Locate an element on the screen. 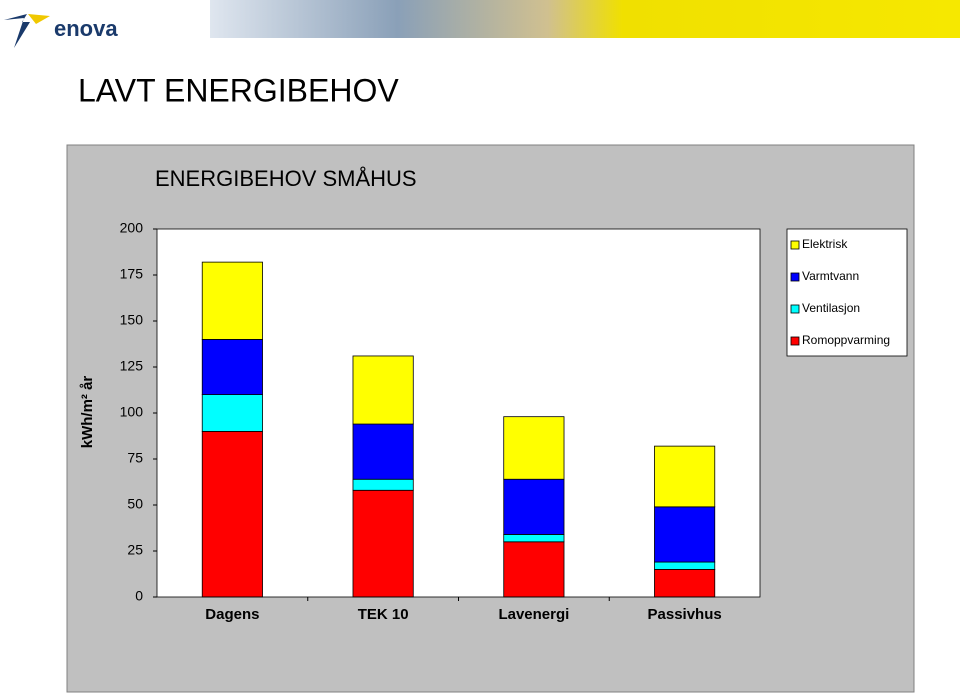  x-tick-label: Lavenergi is located at coordinates (533, 614).